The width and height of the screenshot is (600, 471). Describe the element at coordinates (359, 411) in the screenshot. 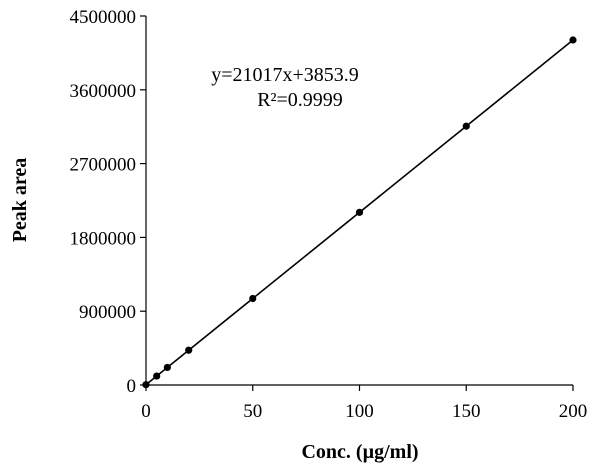

I see `x-tick-label: 100` at that location.